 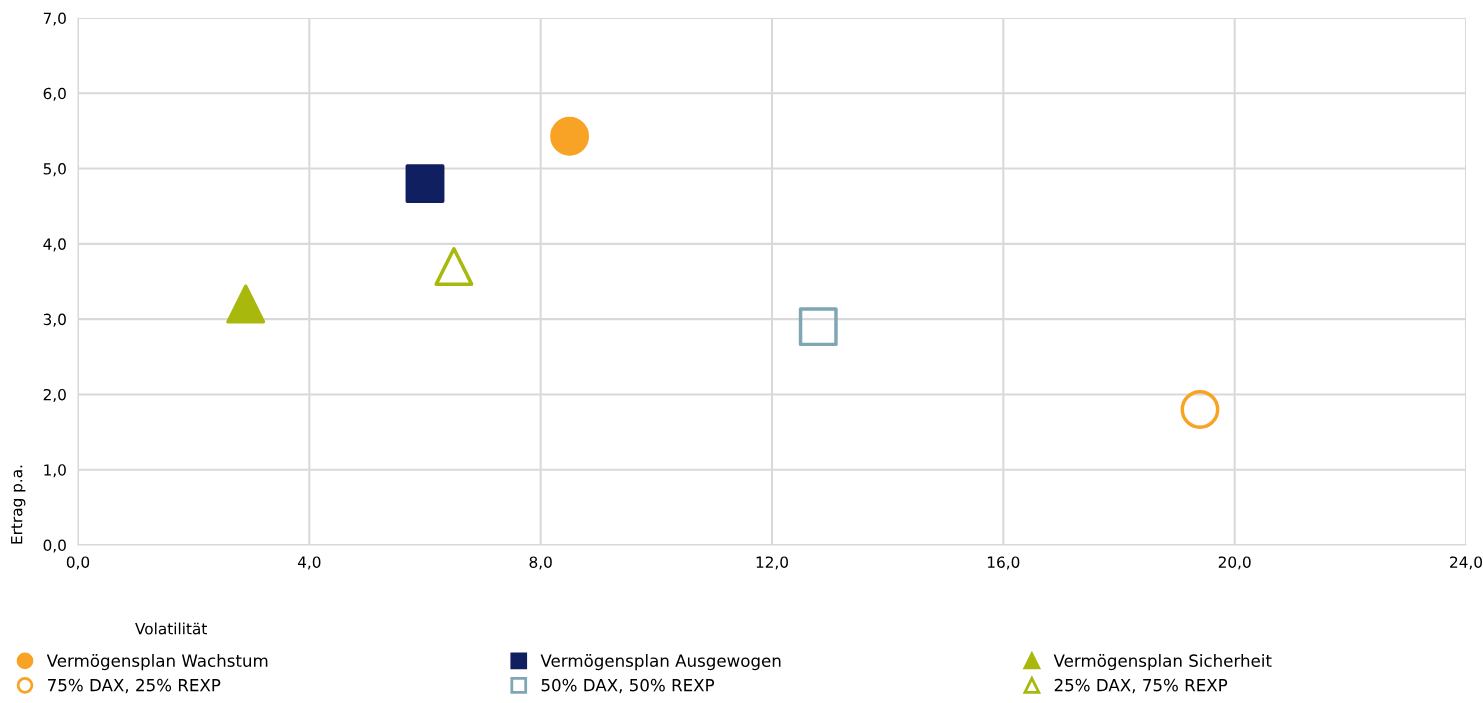 What do you see at coordinates (134, 686) in the screenshot?
I see `legend-label: 75% DAX, 25% REXP` at bounding box center [134, 686].